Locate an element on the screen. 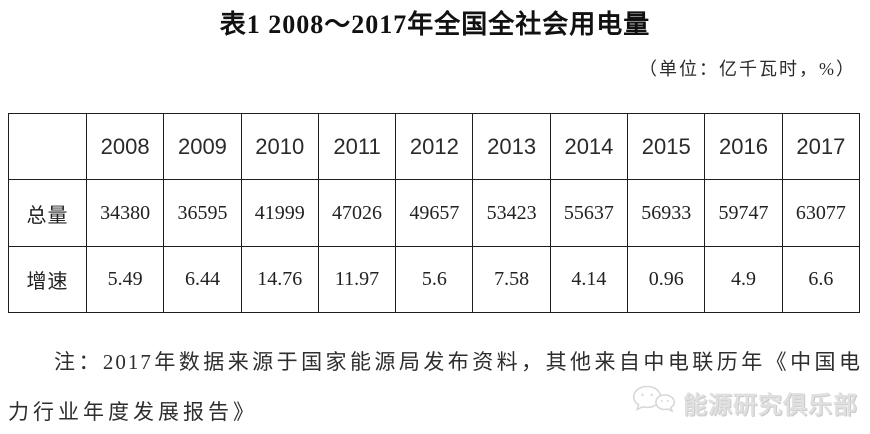 Image resolution: width=870 pixels, height=434 pixels. year-header: 2016 is located at coordinates (743, 146).